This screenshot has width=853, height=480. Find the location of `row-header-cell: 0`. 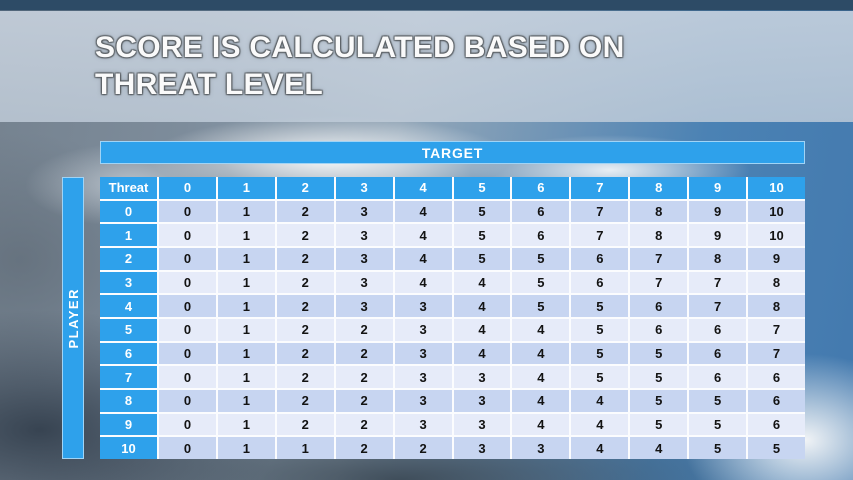

row-header-cell: 0 is located at coordinates (128, 211).